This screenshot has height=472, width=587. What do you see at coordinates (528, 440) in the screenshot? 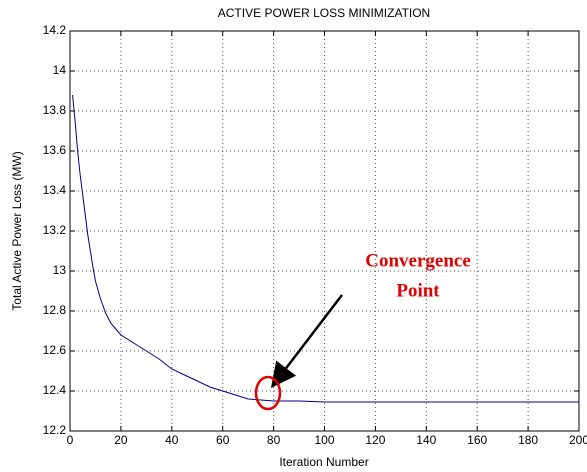
I see `x-tick-label: 180` at bounding box center [528, 440].